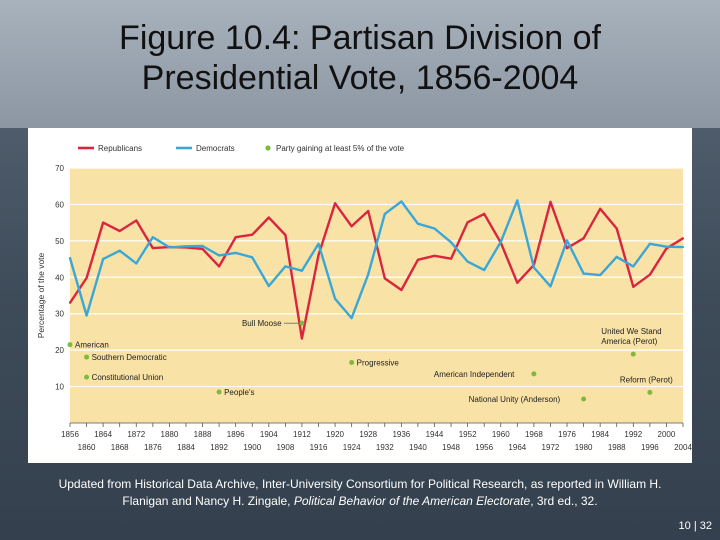  I want to click on data-point-democrats-1976, so click(567, 240).